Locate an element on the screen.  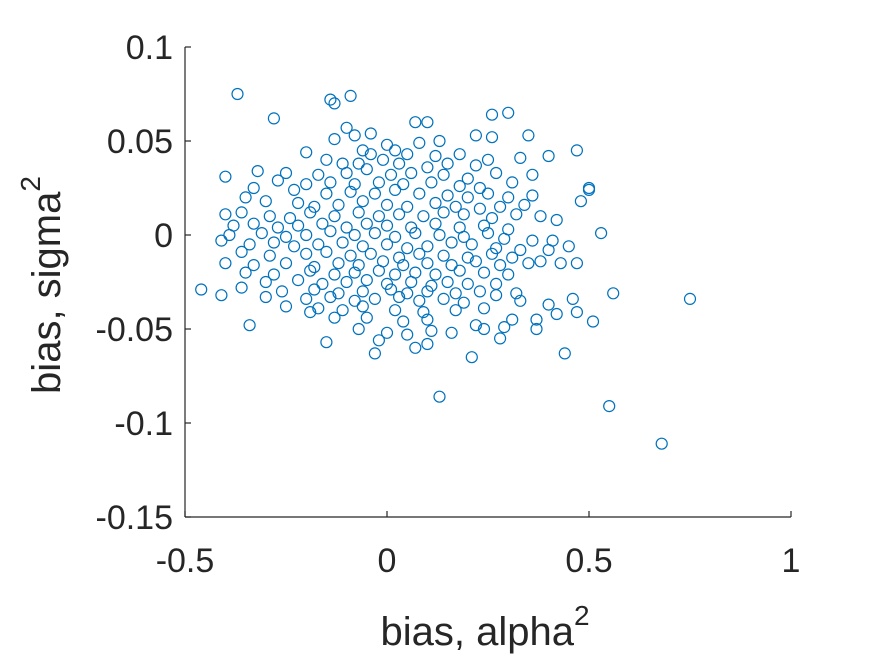
y-tick-label: 0.05 is located at coordinates (140, 142).